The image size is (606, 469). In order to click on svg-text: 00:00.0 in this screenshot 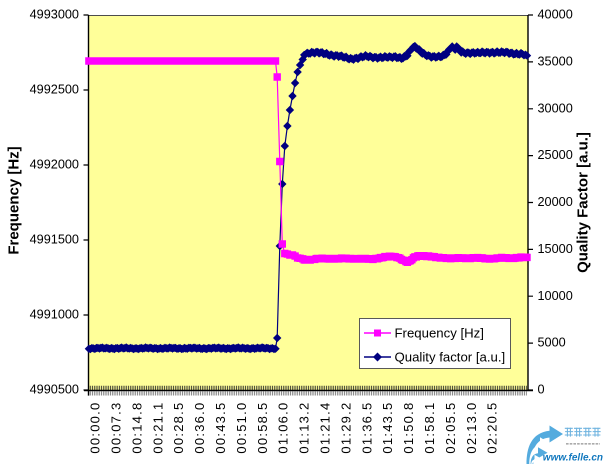, I will do `click(95, 428)`.